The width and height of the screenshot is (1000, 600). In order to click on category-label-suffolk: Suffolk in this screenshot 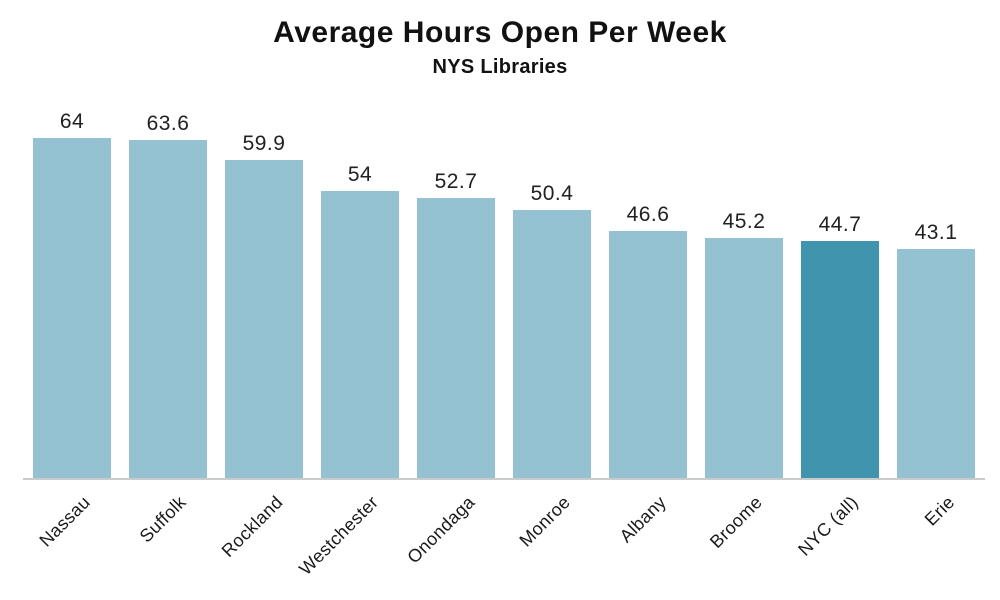, I will do `click(163, 519)`.